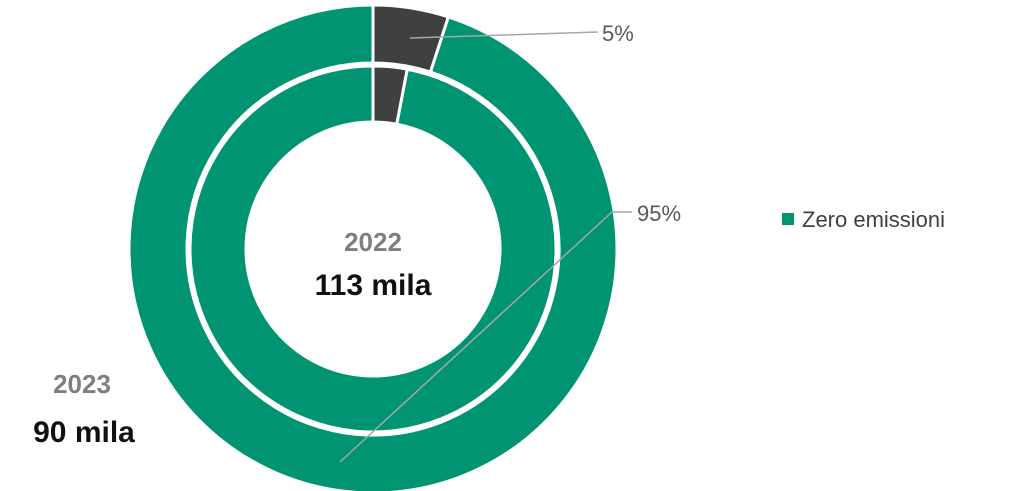 Image resolution: width=1015 pixels, height=491 pixels. I want to click on leader-line-large-slice, so click(485, 337).